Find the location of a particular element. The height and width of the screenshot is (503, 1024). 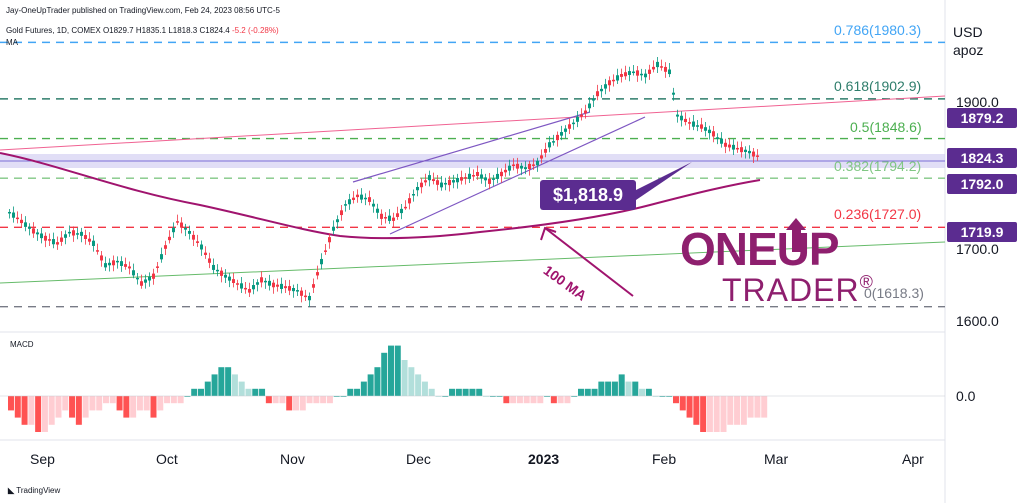

symbol-name: Gold Futures, 1D, COMEX is located at coordinates (53, 30).